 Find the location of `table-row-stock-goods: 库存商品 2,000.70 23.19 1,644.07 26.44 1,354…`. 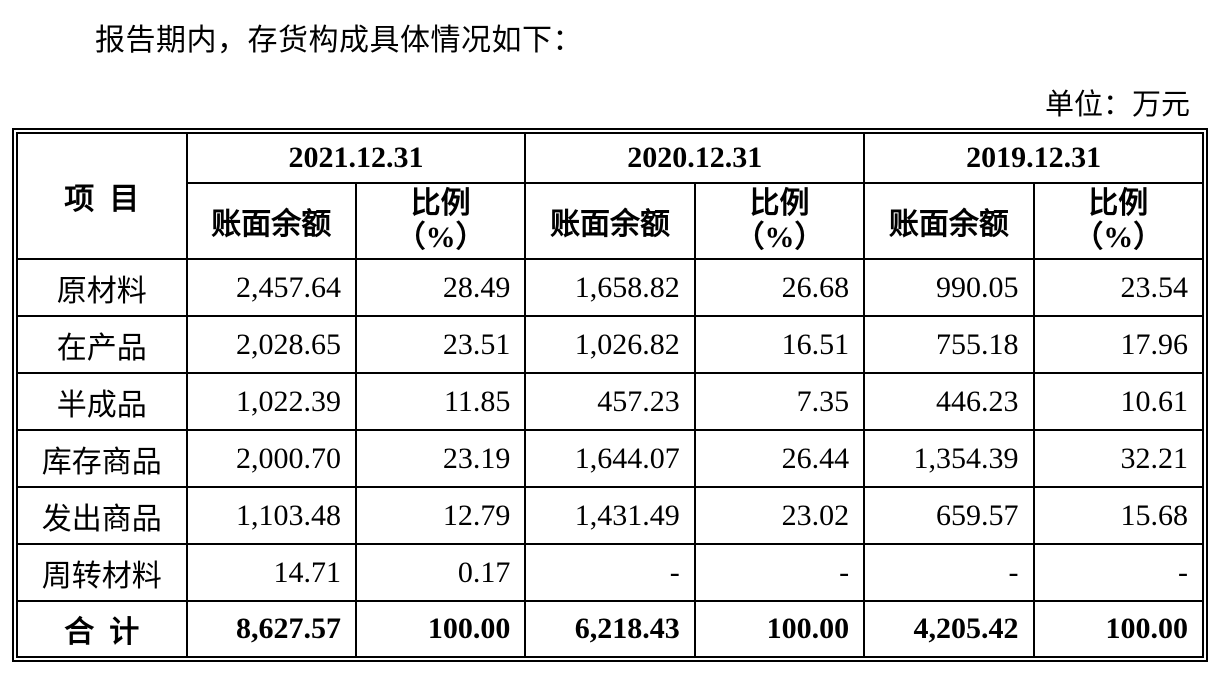

table-row-stock-goods: 库存商品 2,000.70 23.19 1,644.07 26.44 1,354… is located at coordinates (610, 459).